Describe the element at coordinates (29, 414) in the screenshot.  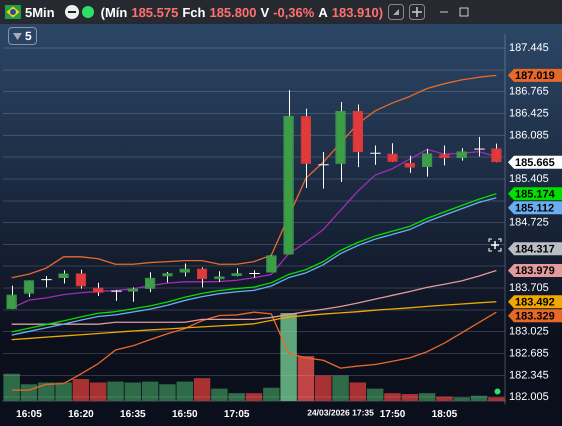
I see `x-tick-label: 16:05` at that location.